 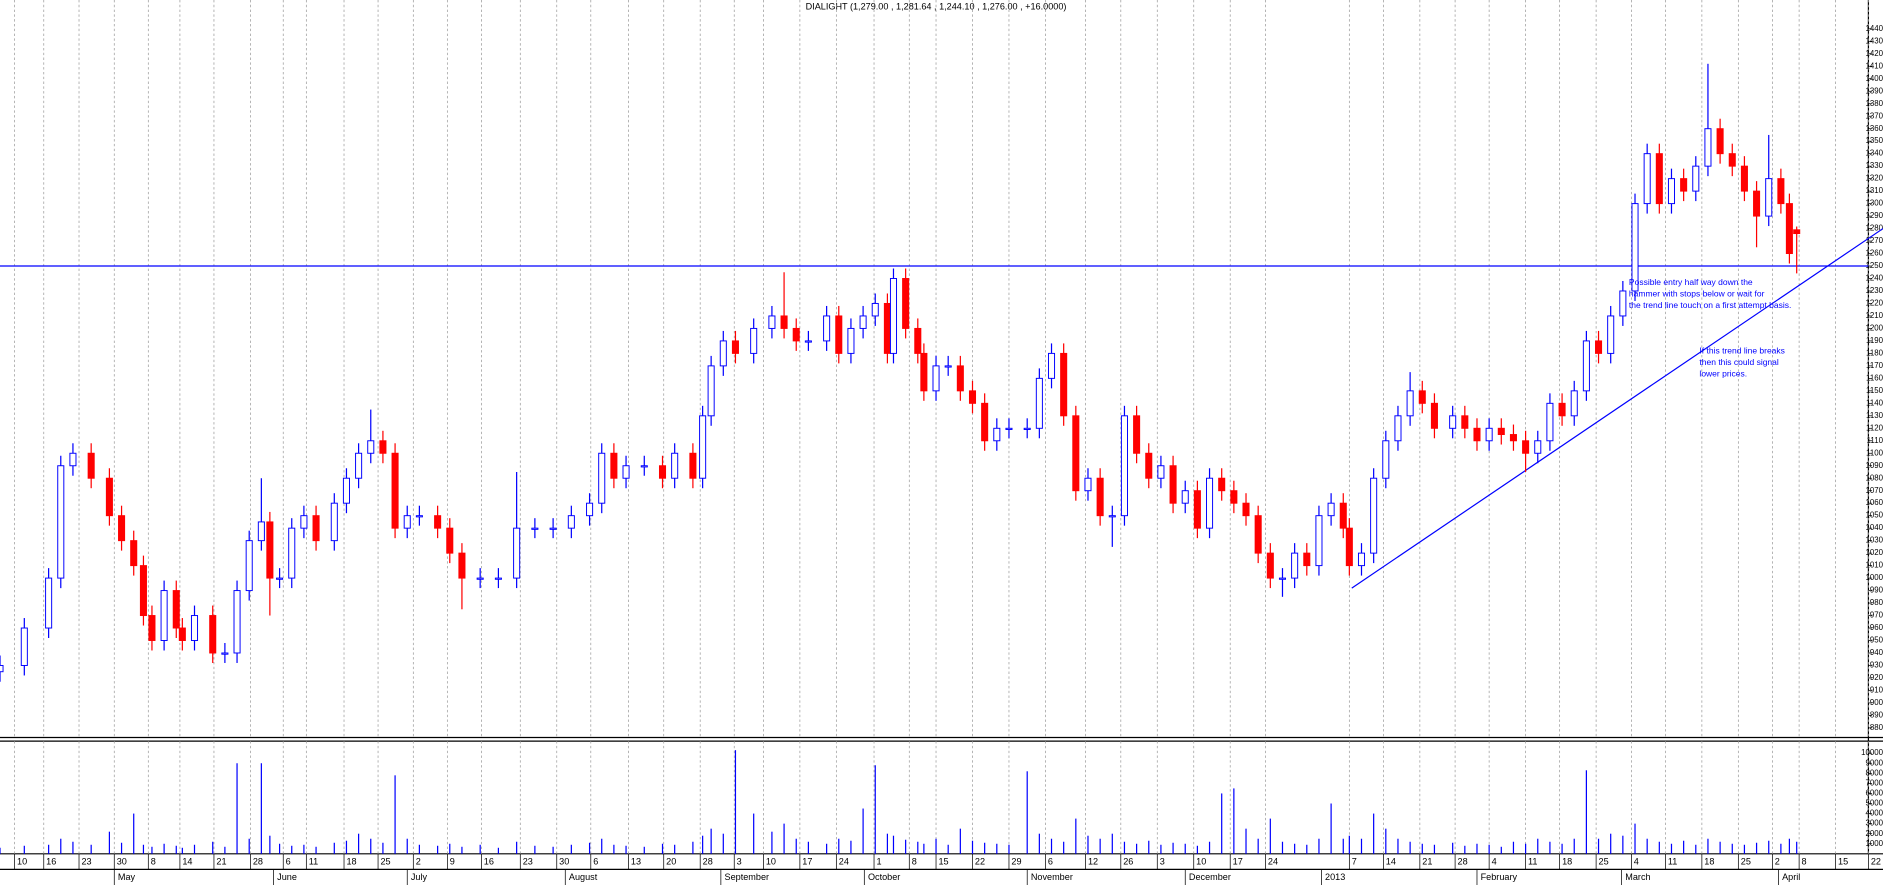 What do you see at coordinates (1874, 190) in the screenshot?
I see `y-tick-label: 1310` at bounding box center [1874, 190].